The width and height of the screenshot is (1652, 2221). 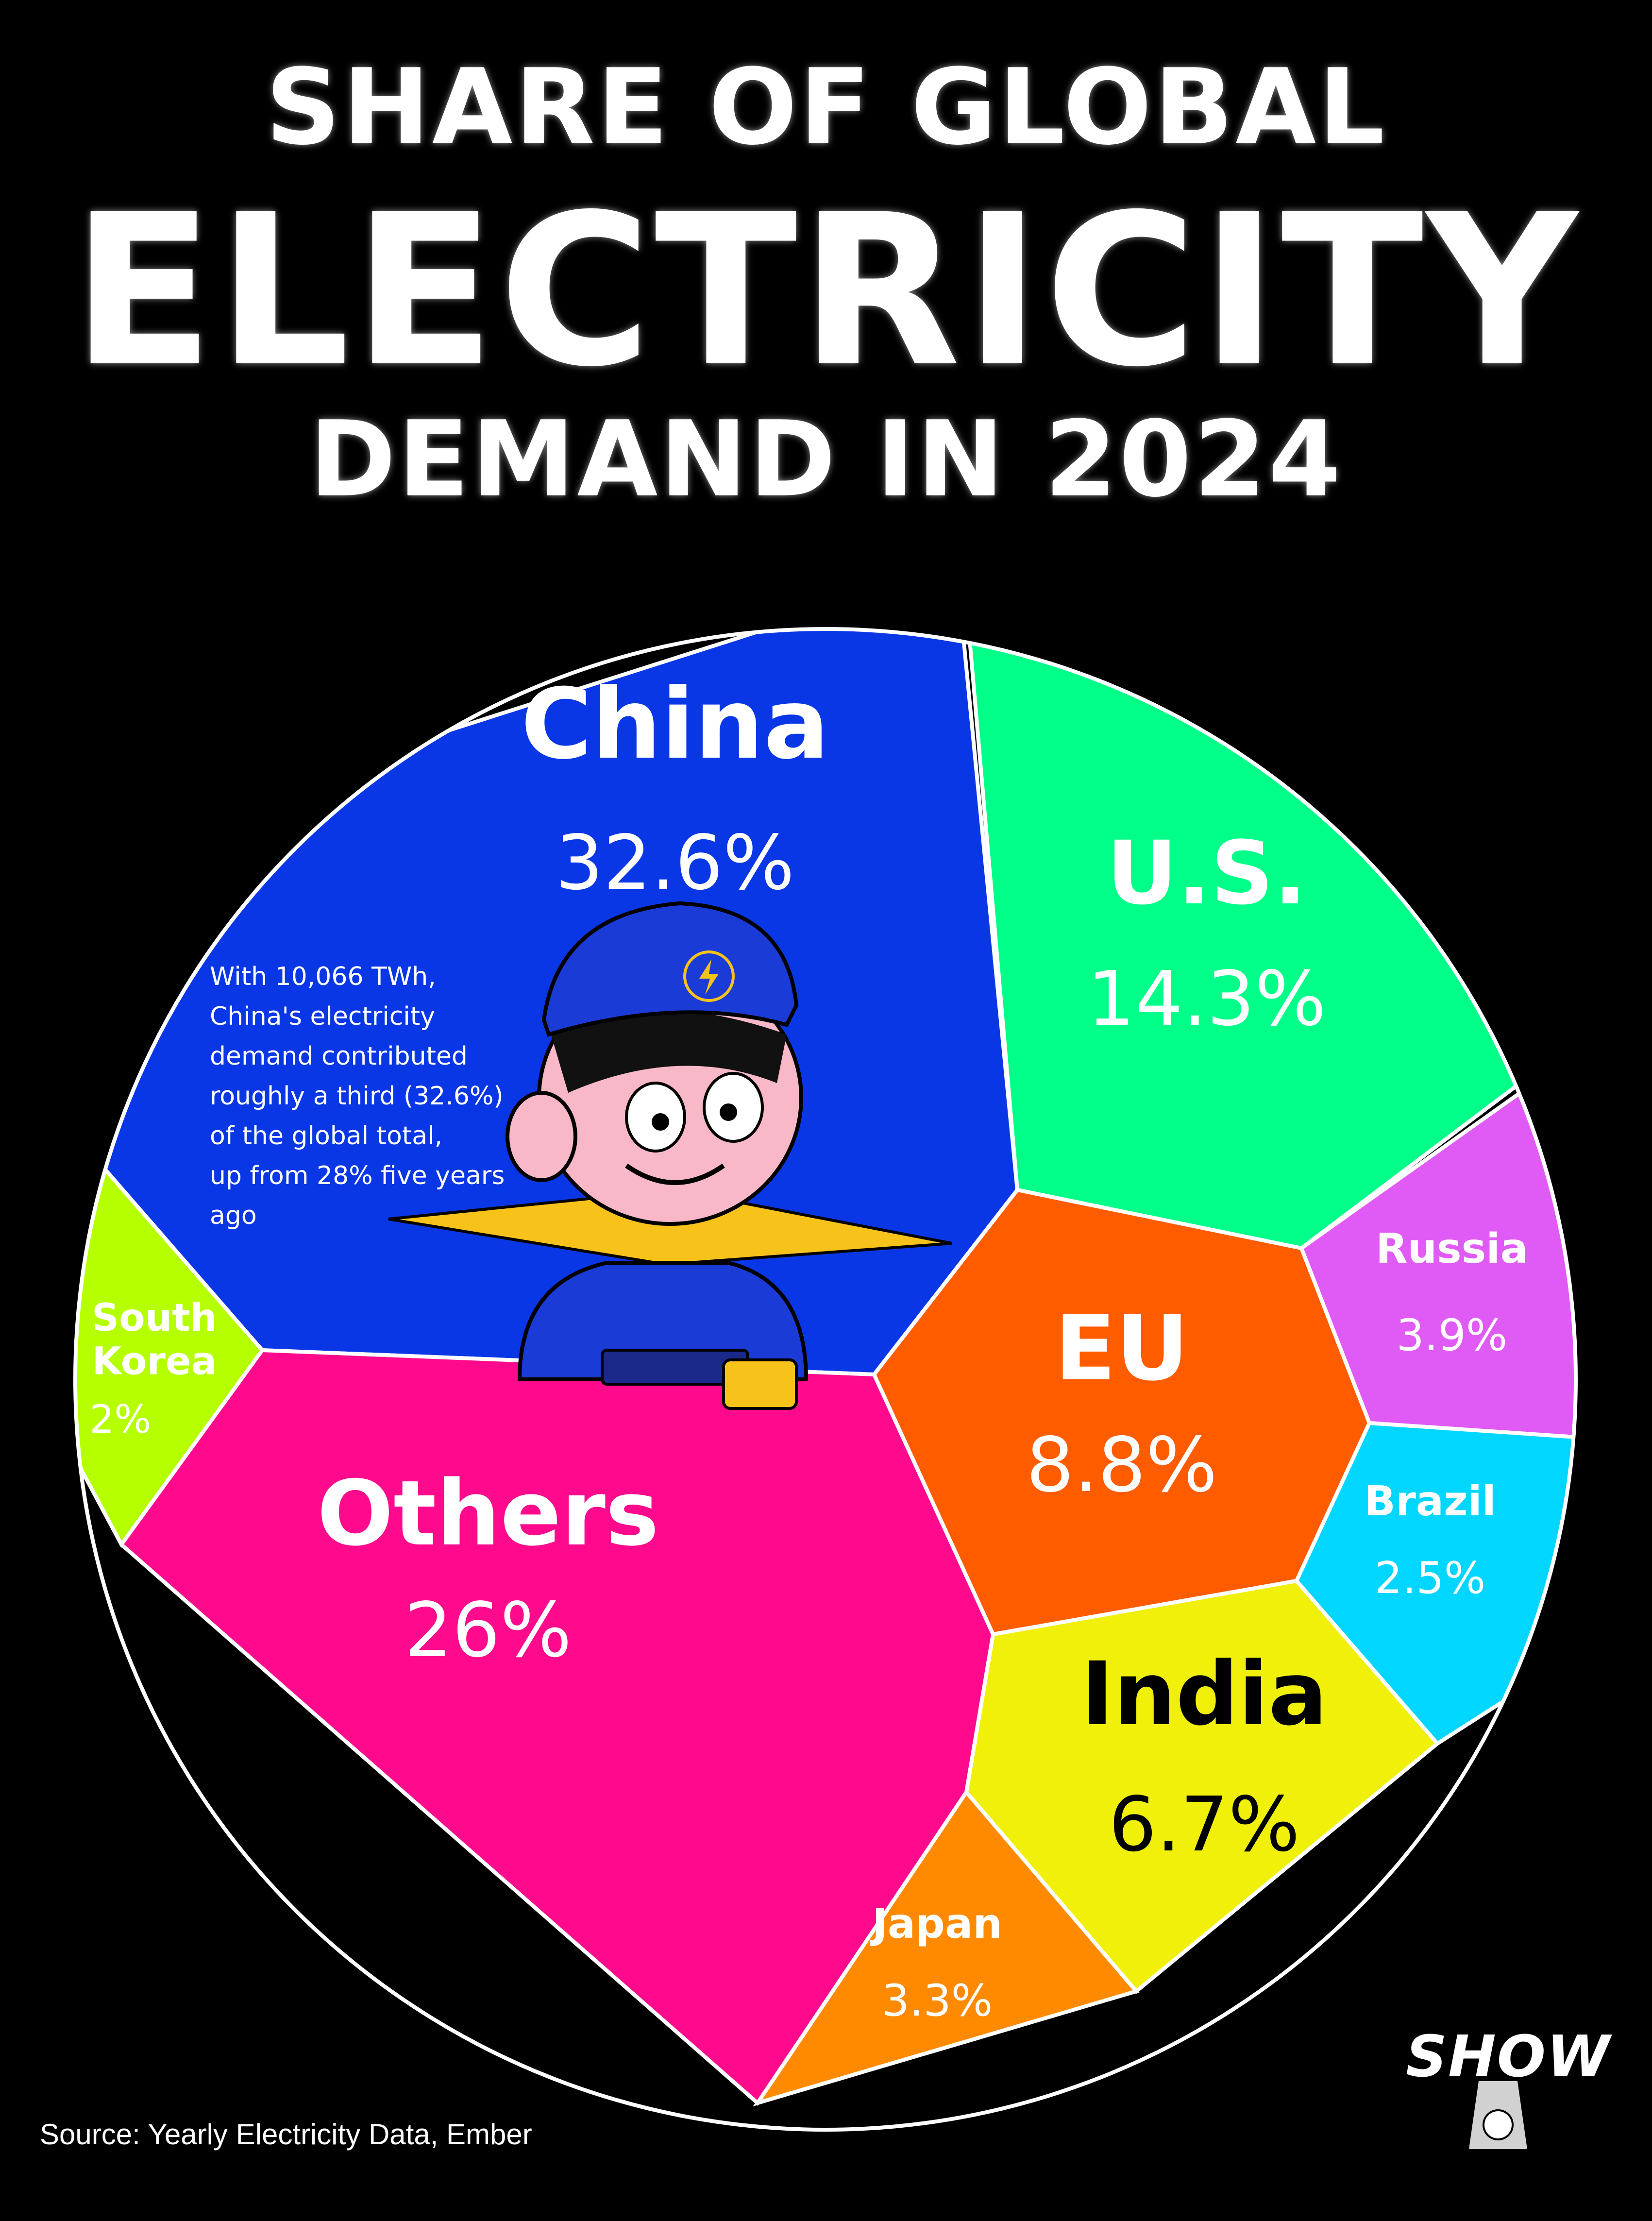 What do you see at coordinates (286, 2135) in the screenshot?
I see `source-note: Source: Yearly Electricity Data, Ember` at bounding box center [286, 2135].